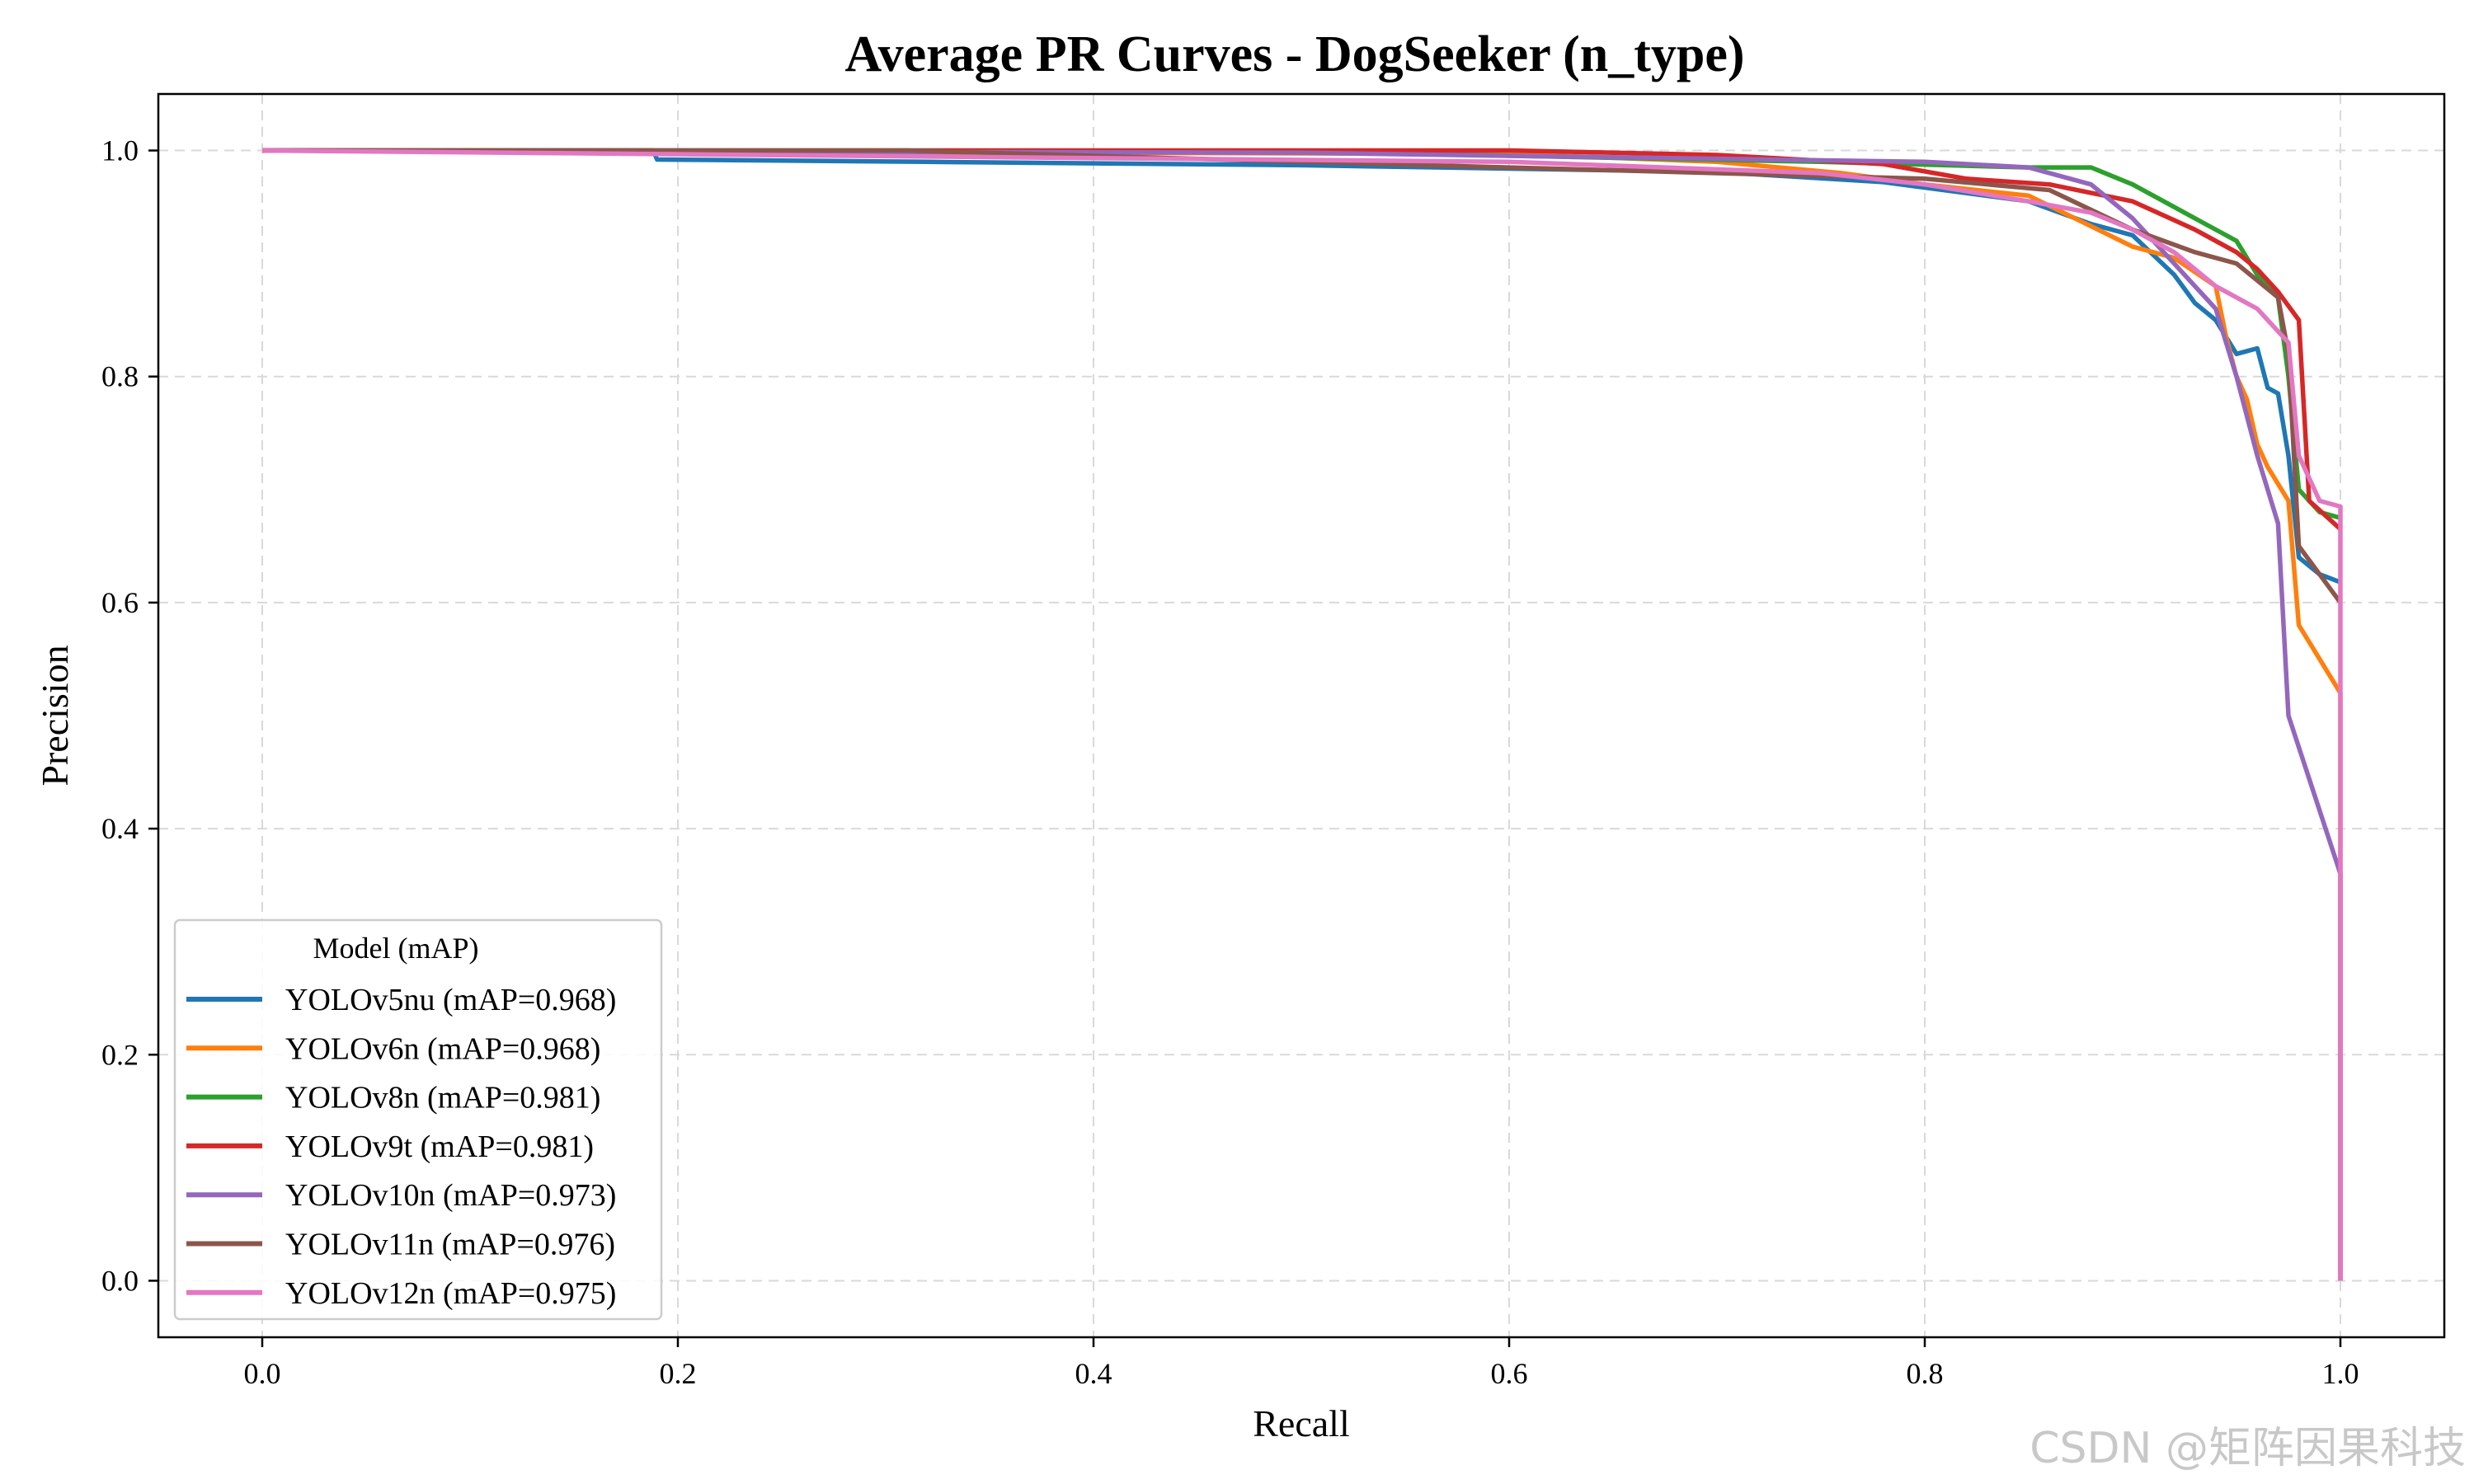  I want to click on x-tick-label: 0.2, so click(678, 1373).